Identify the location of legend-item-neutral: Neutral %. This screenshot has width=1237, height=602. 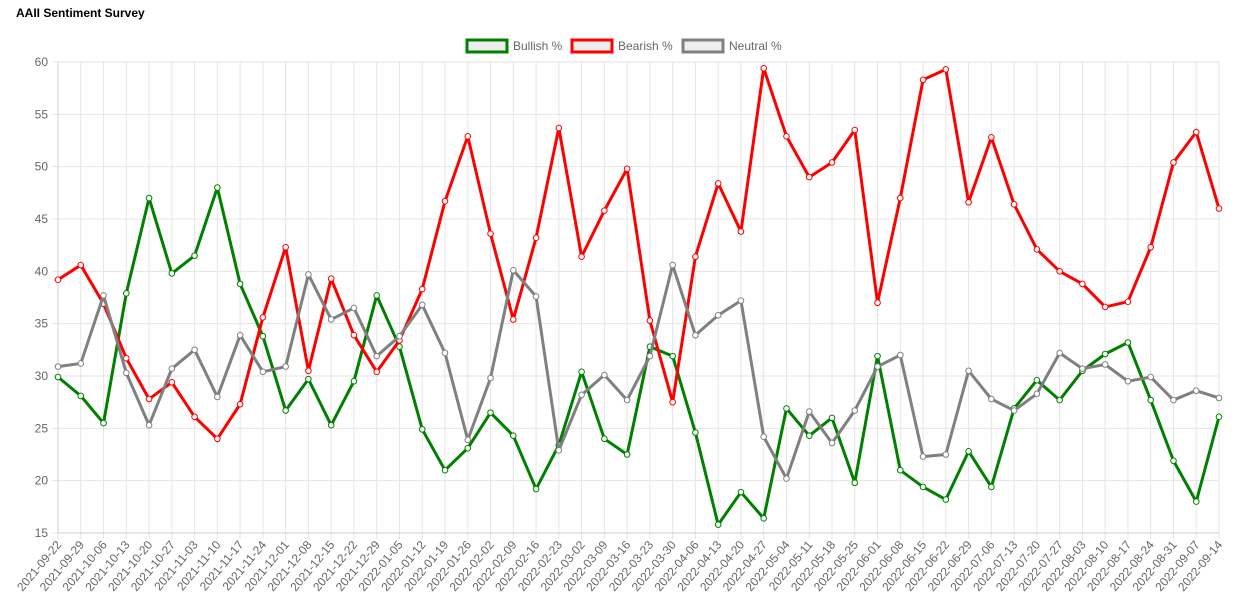
(731, 46).